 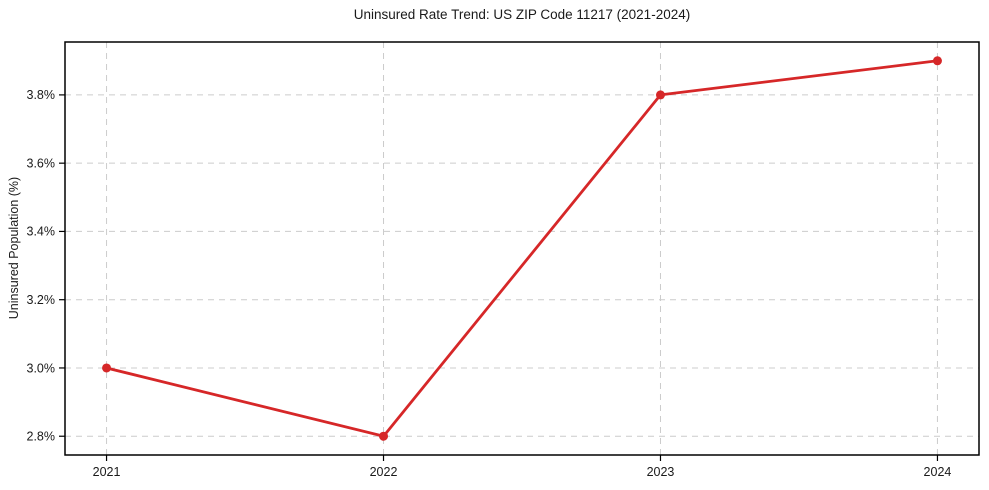 What do you see at coordinates (41, 163) in the screenshot?
I see `y-tick-label: 3.6%` at bounding box center [41, 163].